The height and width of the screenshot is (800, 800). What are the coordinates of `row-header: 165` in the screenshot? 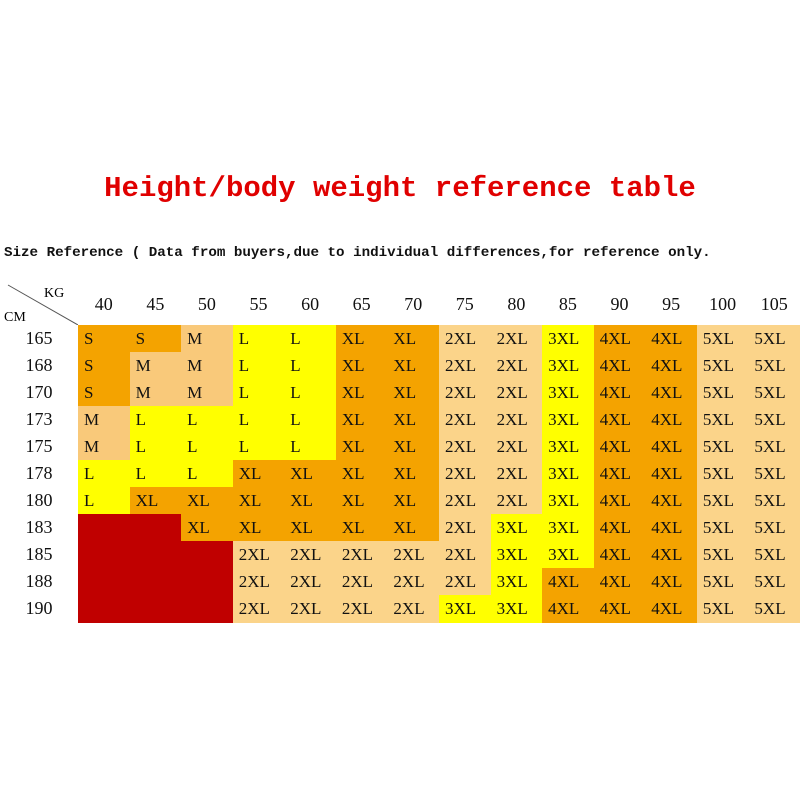 It's located at (39, 338).